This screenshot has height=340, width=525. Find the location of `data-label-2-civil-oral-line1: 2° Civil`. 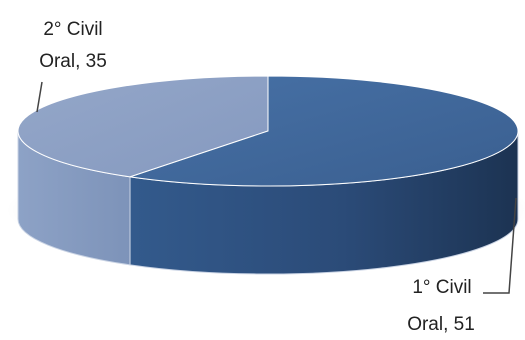

data-label-2-civil-oral-line1: 2° Civil is located at coordinates (72, 29).